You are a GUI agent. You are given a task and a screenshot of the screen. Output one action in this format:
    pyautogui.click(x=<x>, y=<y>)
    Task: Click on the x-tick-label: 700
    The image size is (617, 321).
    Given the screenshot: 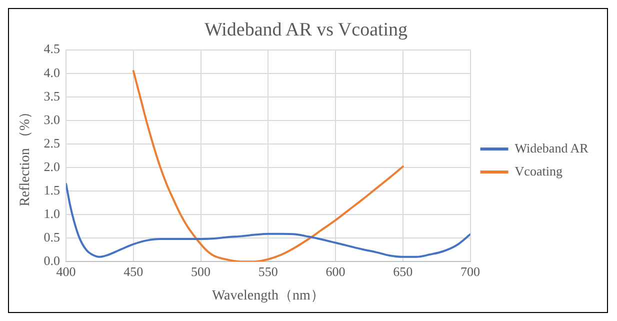 What is the action you would take?
    pyautogui.click(x=470, y=271)
    